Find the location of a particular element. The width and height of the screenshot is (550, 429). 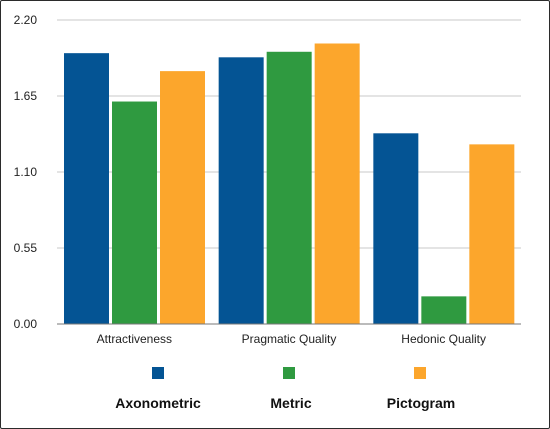

y-axis-ticks: 0.00 0.55 1.10 1.65 2.20 is located at coordinates (26, 172).